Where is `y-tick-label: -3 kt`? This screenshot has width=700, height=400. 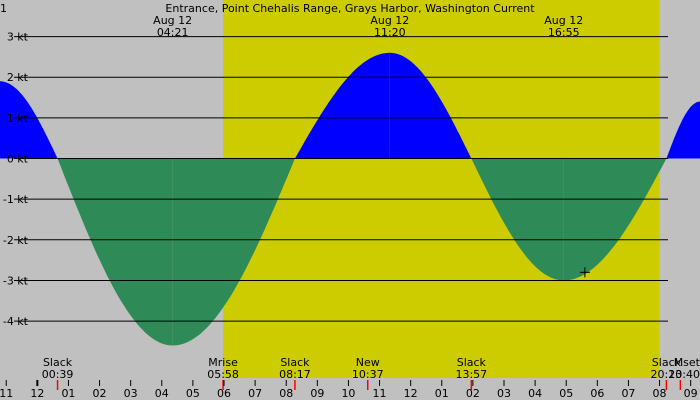 y-tick-label: -3 kt is located at coordinates (16, 280).